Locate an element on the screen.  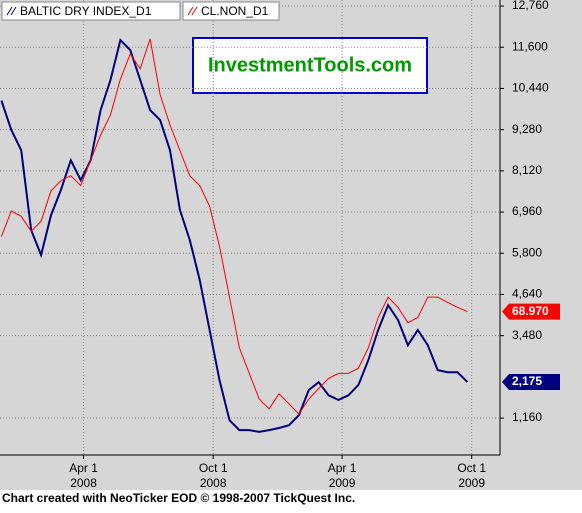
y-tick-label: 10,440 is located at coordinates (530, 88).